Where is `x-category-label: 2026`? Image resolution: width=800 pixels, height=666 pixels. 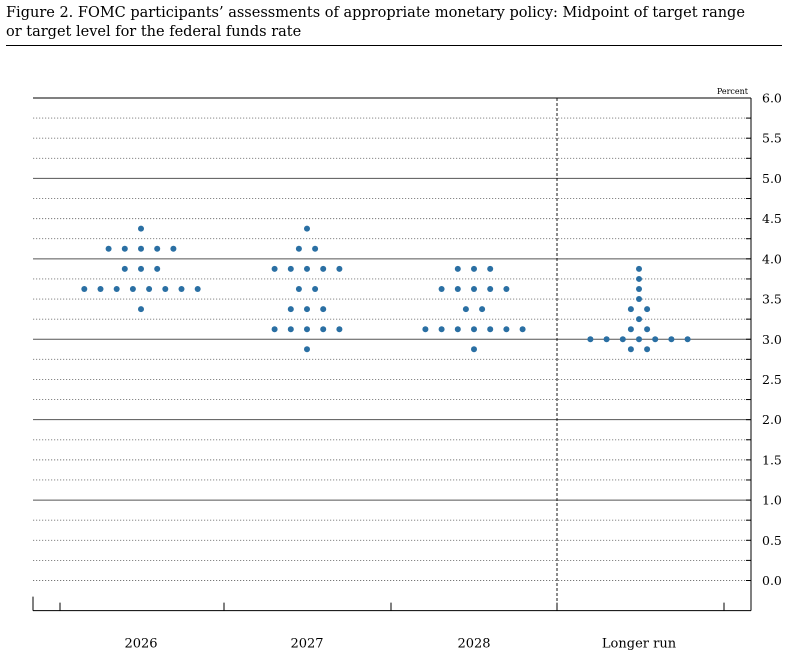
x-category-label: 2026 is located at coordinates (140, 644).